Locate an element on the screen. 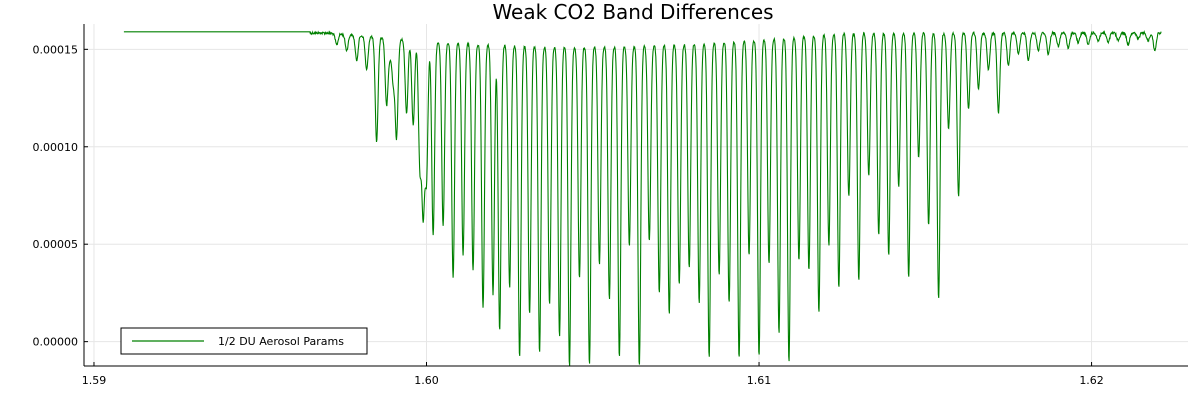 The width and height of the screenshot is (1200, 400). y-tick-label: 0.00000 is located at coordinates (56, 342).